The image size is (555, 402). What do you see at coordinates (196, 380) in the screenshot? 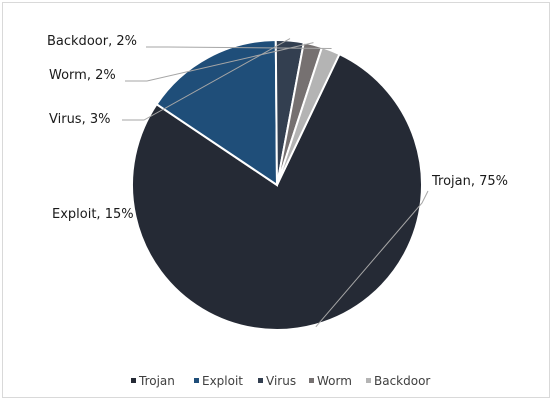
I see `legend-swatch-exploit` at bounding box center [196, 380].